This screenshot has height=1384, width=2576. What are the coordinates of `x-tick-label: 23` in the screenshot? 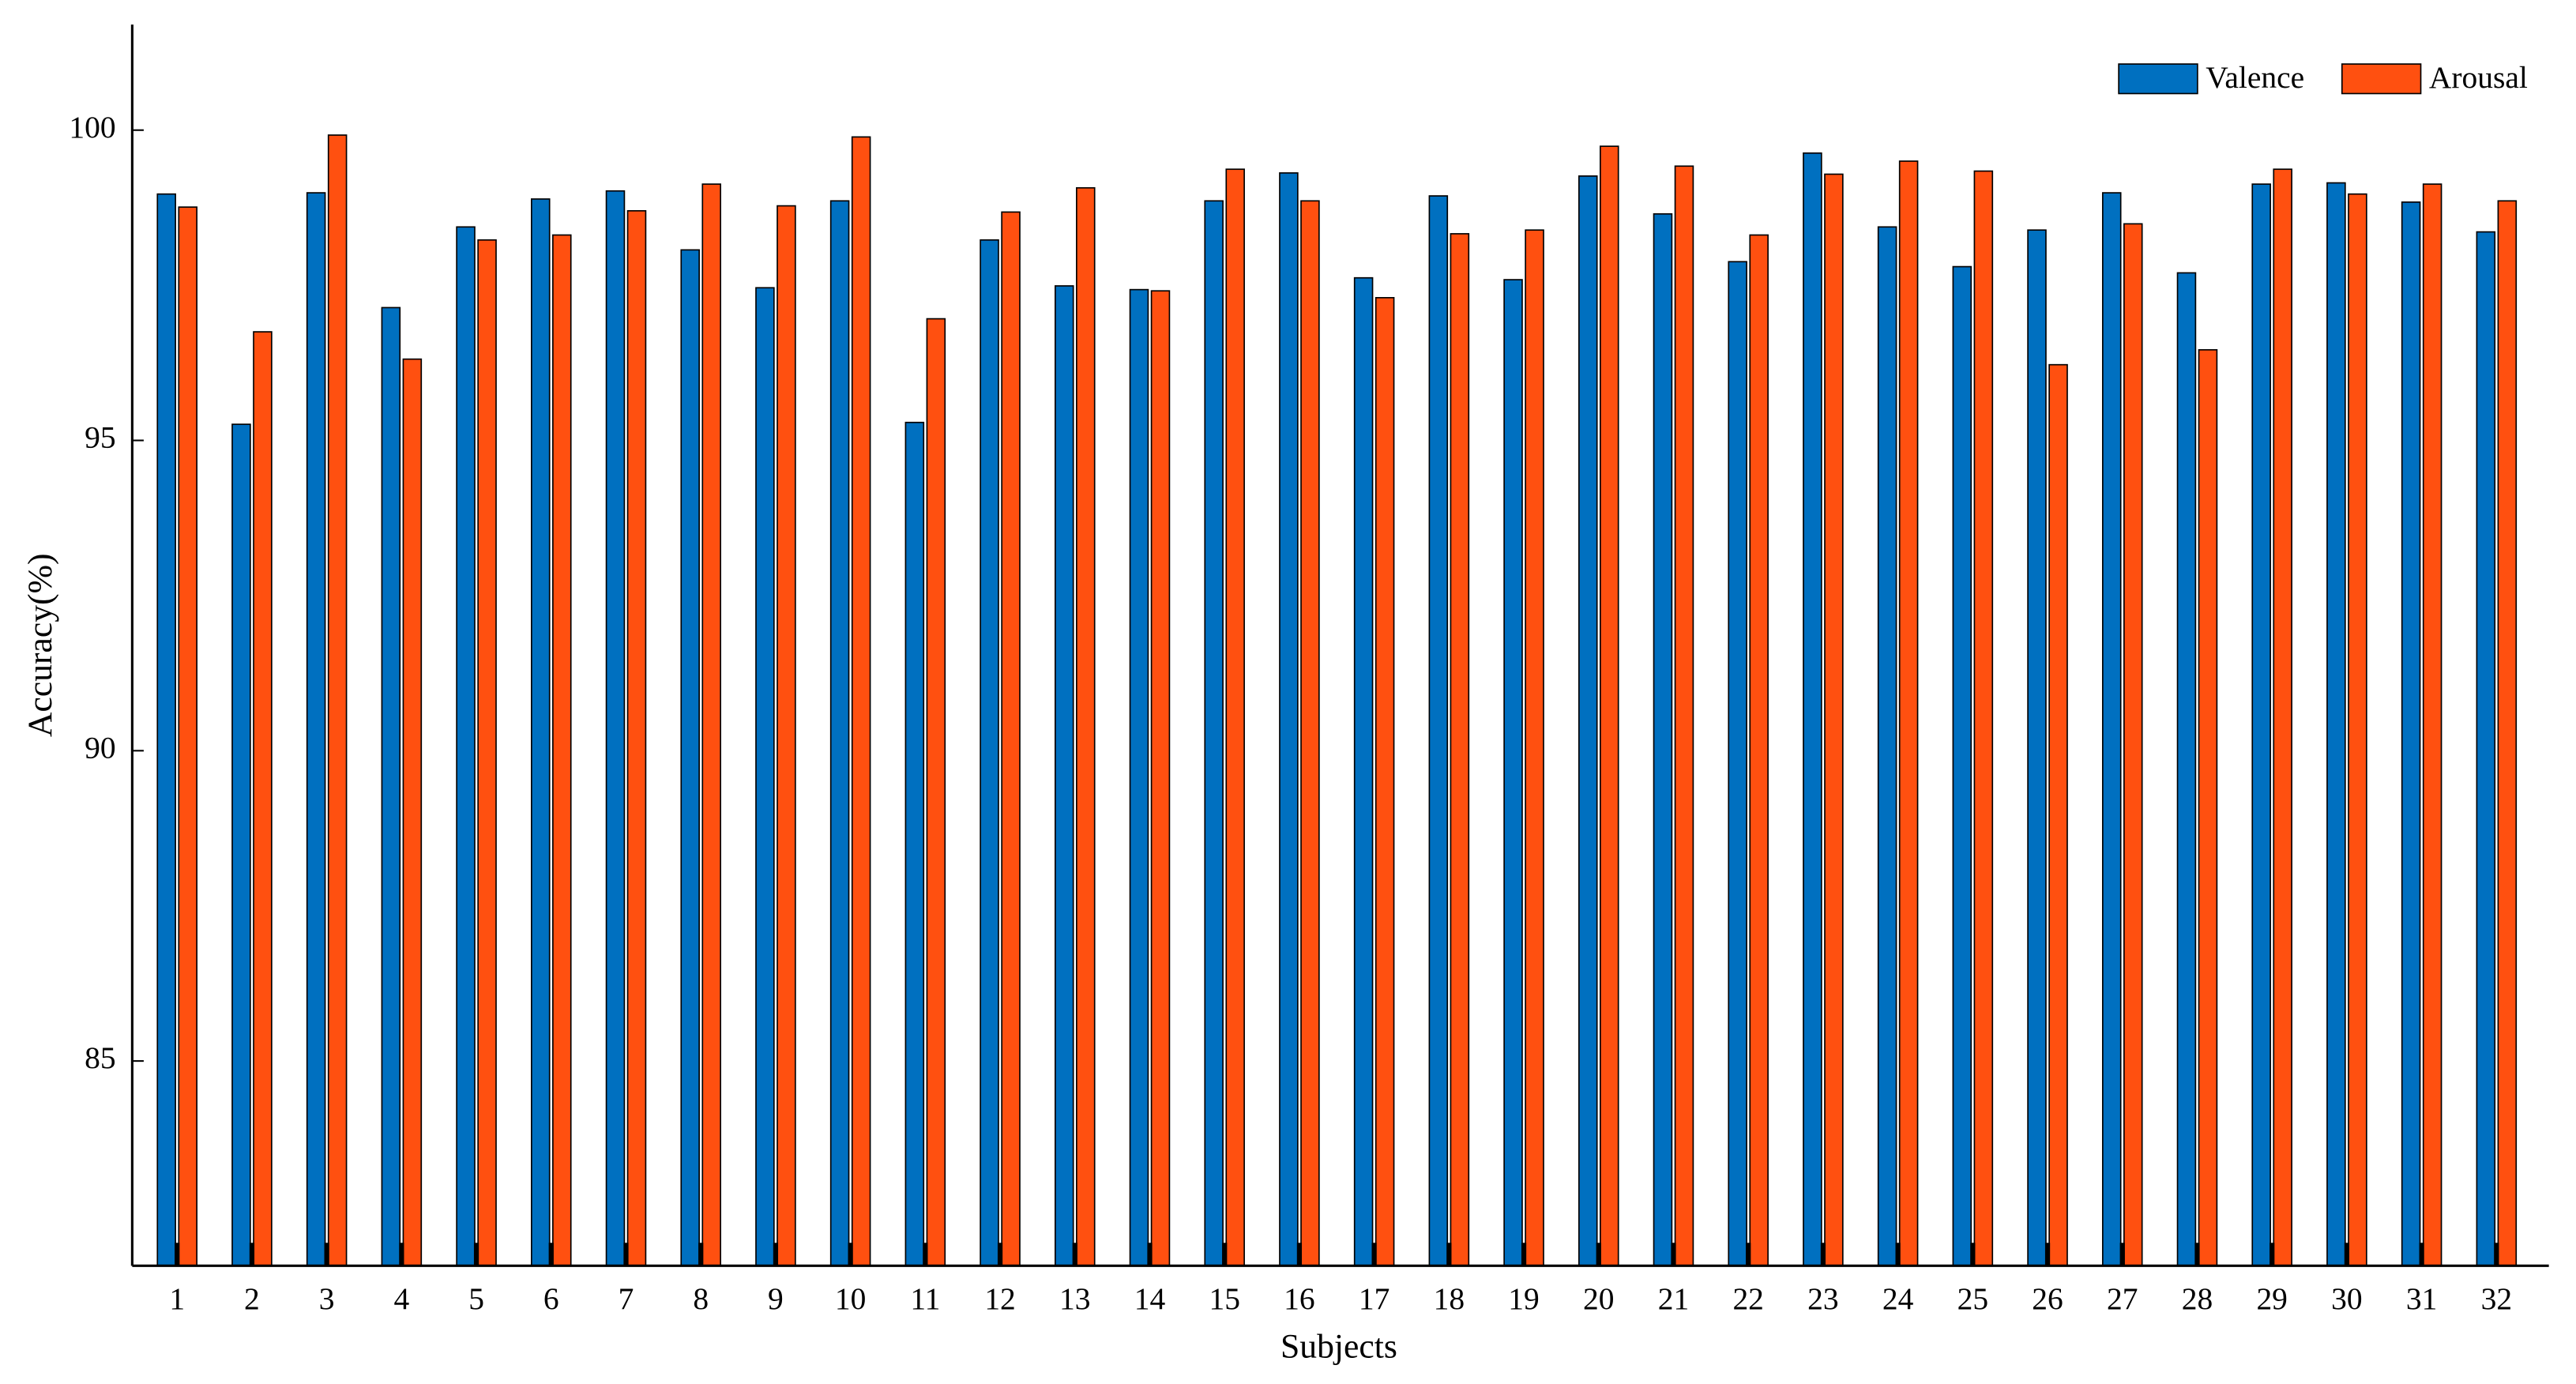 It's located at (1822, 1298).